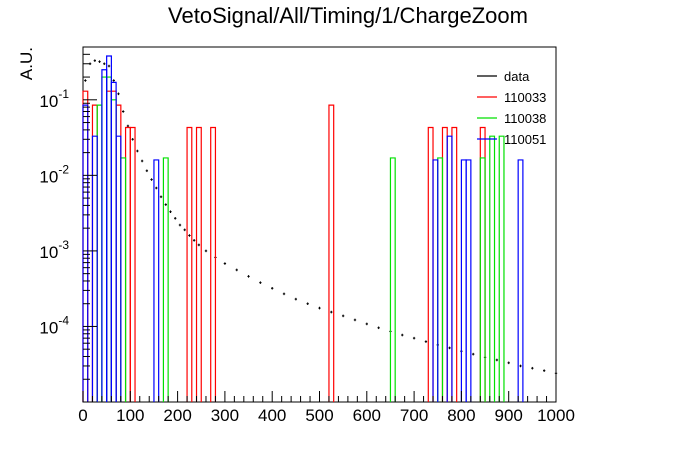  Describe the element at coordinates (272, 415) in the screenshot. I see `x-tick-label: 400` at that location.